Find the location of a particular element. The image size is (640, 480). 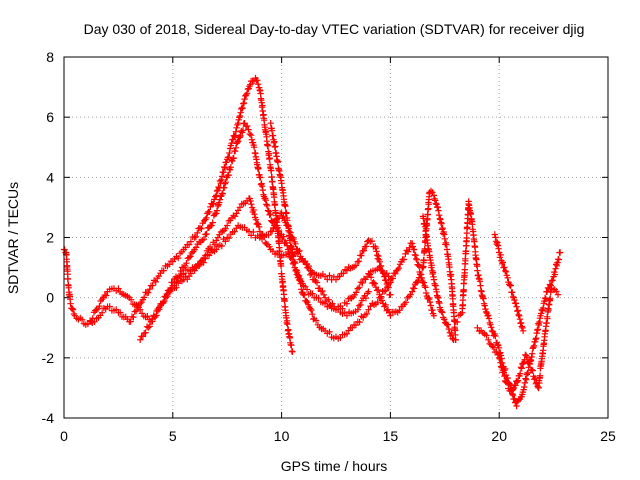

x-tick-label: 20 is located at coordinates (499, 436).